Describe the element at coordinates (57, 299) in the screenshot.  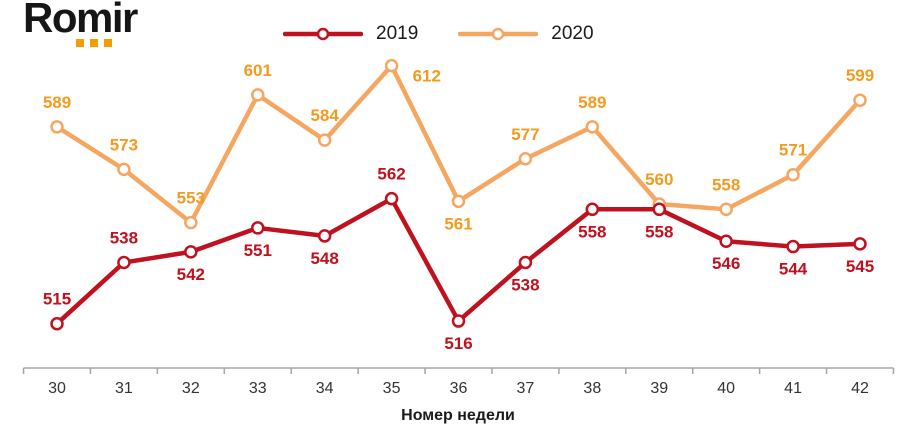
I see `series-2019-data-label: 515` at that location.